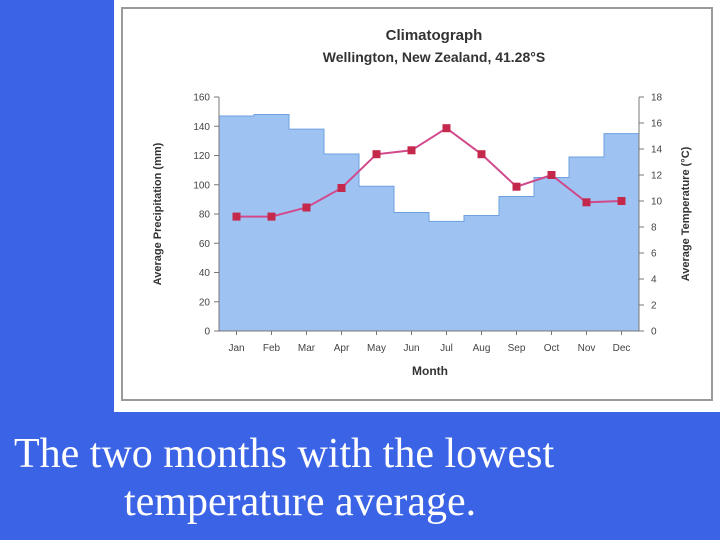 The image size is (720, 540). What do you see at coordinates (654, 332) in the screenshot?
I see `y2-tick-label: 0` at bounding box center [654, 332].